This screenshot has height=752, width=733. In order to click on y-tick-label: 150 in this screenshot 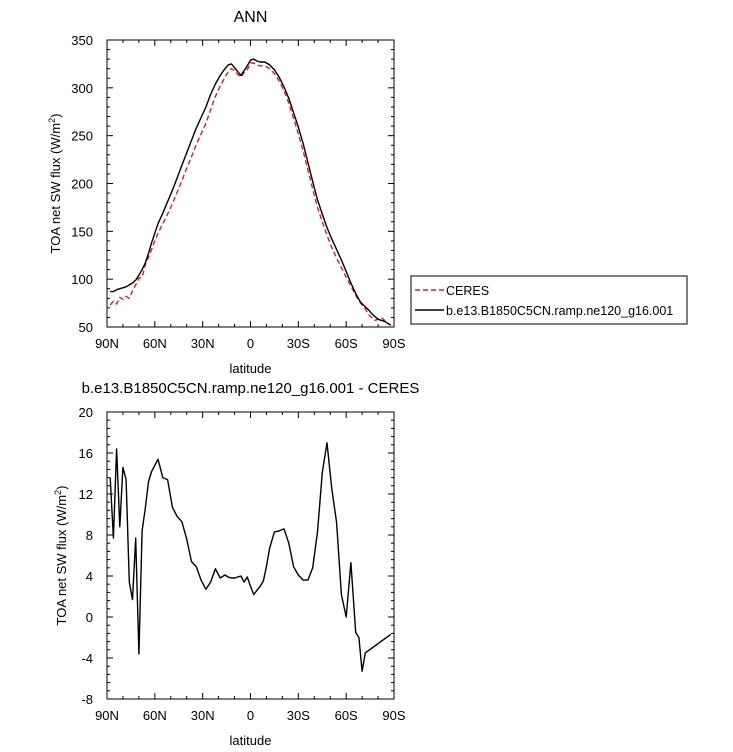, I will do `click(82, 231)`.